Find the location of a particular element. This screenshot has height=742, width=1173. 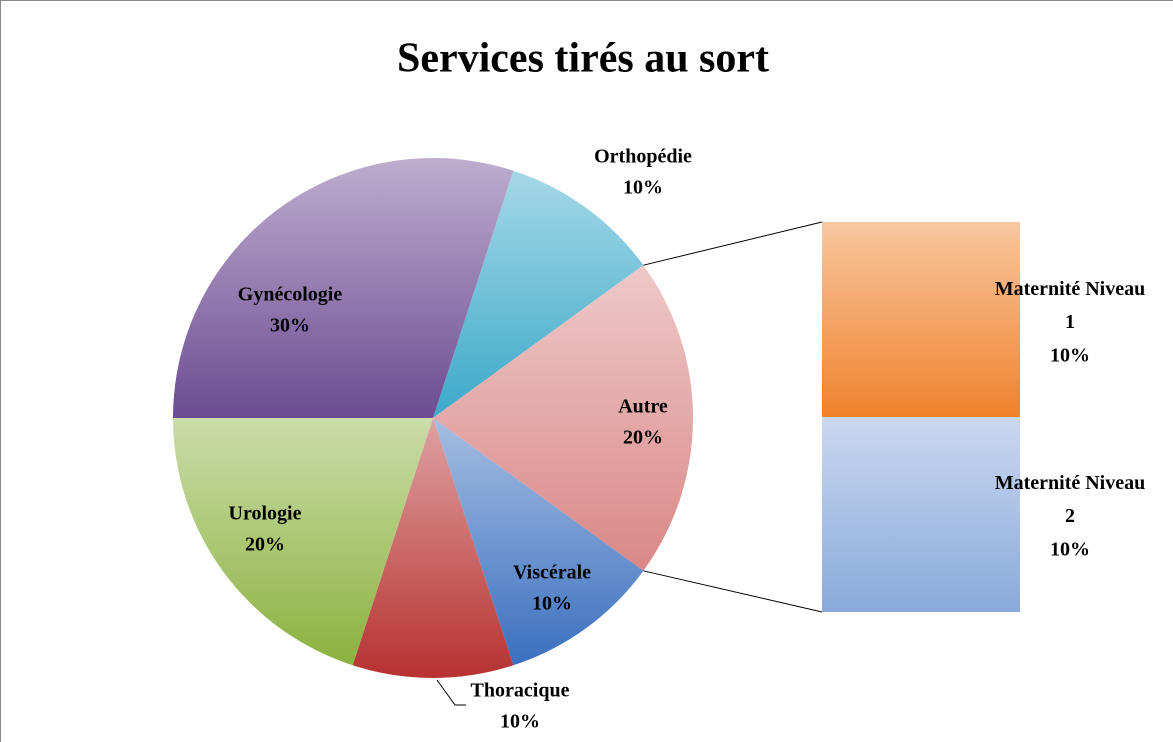

slice-label: Autre is located at coordinates (643, 407).